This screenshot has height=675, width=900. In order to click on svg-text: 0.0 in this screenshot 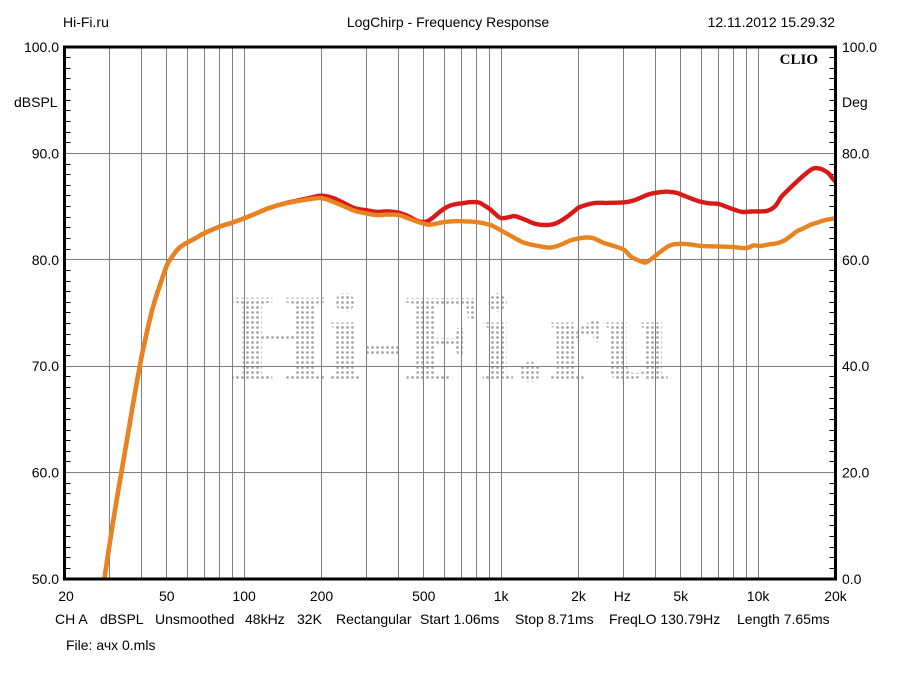, I will do `click(852, 579)`.